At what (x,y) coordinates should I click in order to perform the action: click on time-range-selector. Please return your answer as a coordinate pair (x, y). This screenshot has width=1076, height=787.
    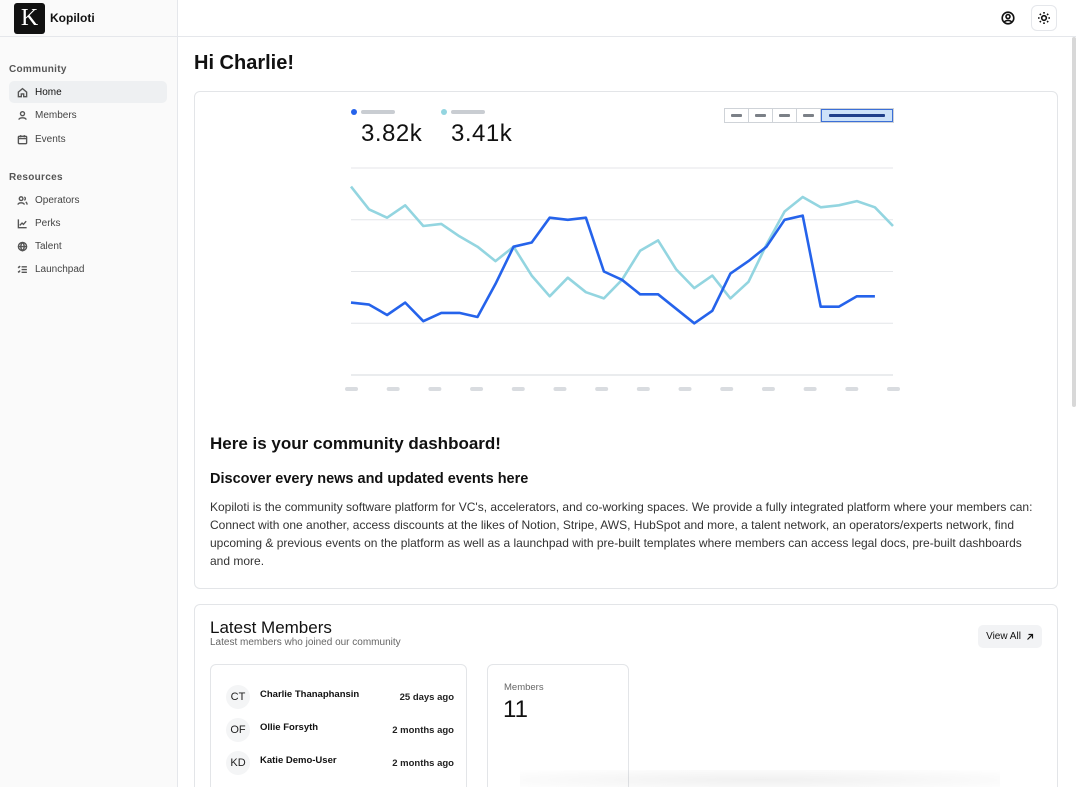
    Looking at the image, I should click on (809, 115).